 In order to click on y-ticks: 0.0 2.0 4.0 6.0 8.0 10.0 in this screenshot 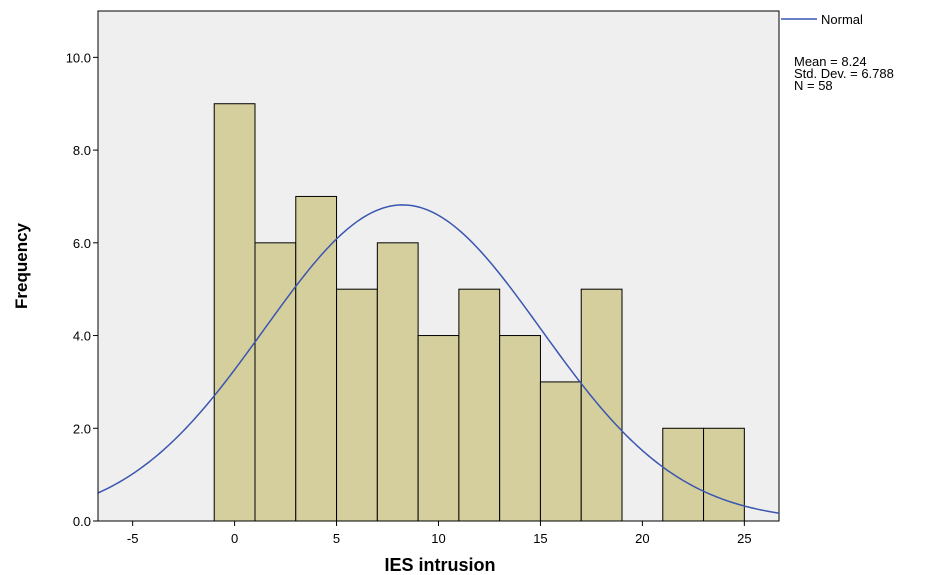, I will do `click(82, 289)`.